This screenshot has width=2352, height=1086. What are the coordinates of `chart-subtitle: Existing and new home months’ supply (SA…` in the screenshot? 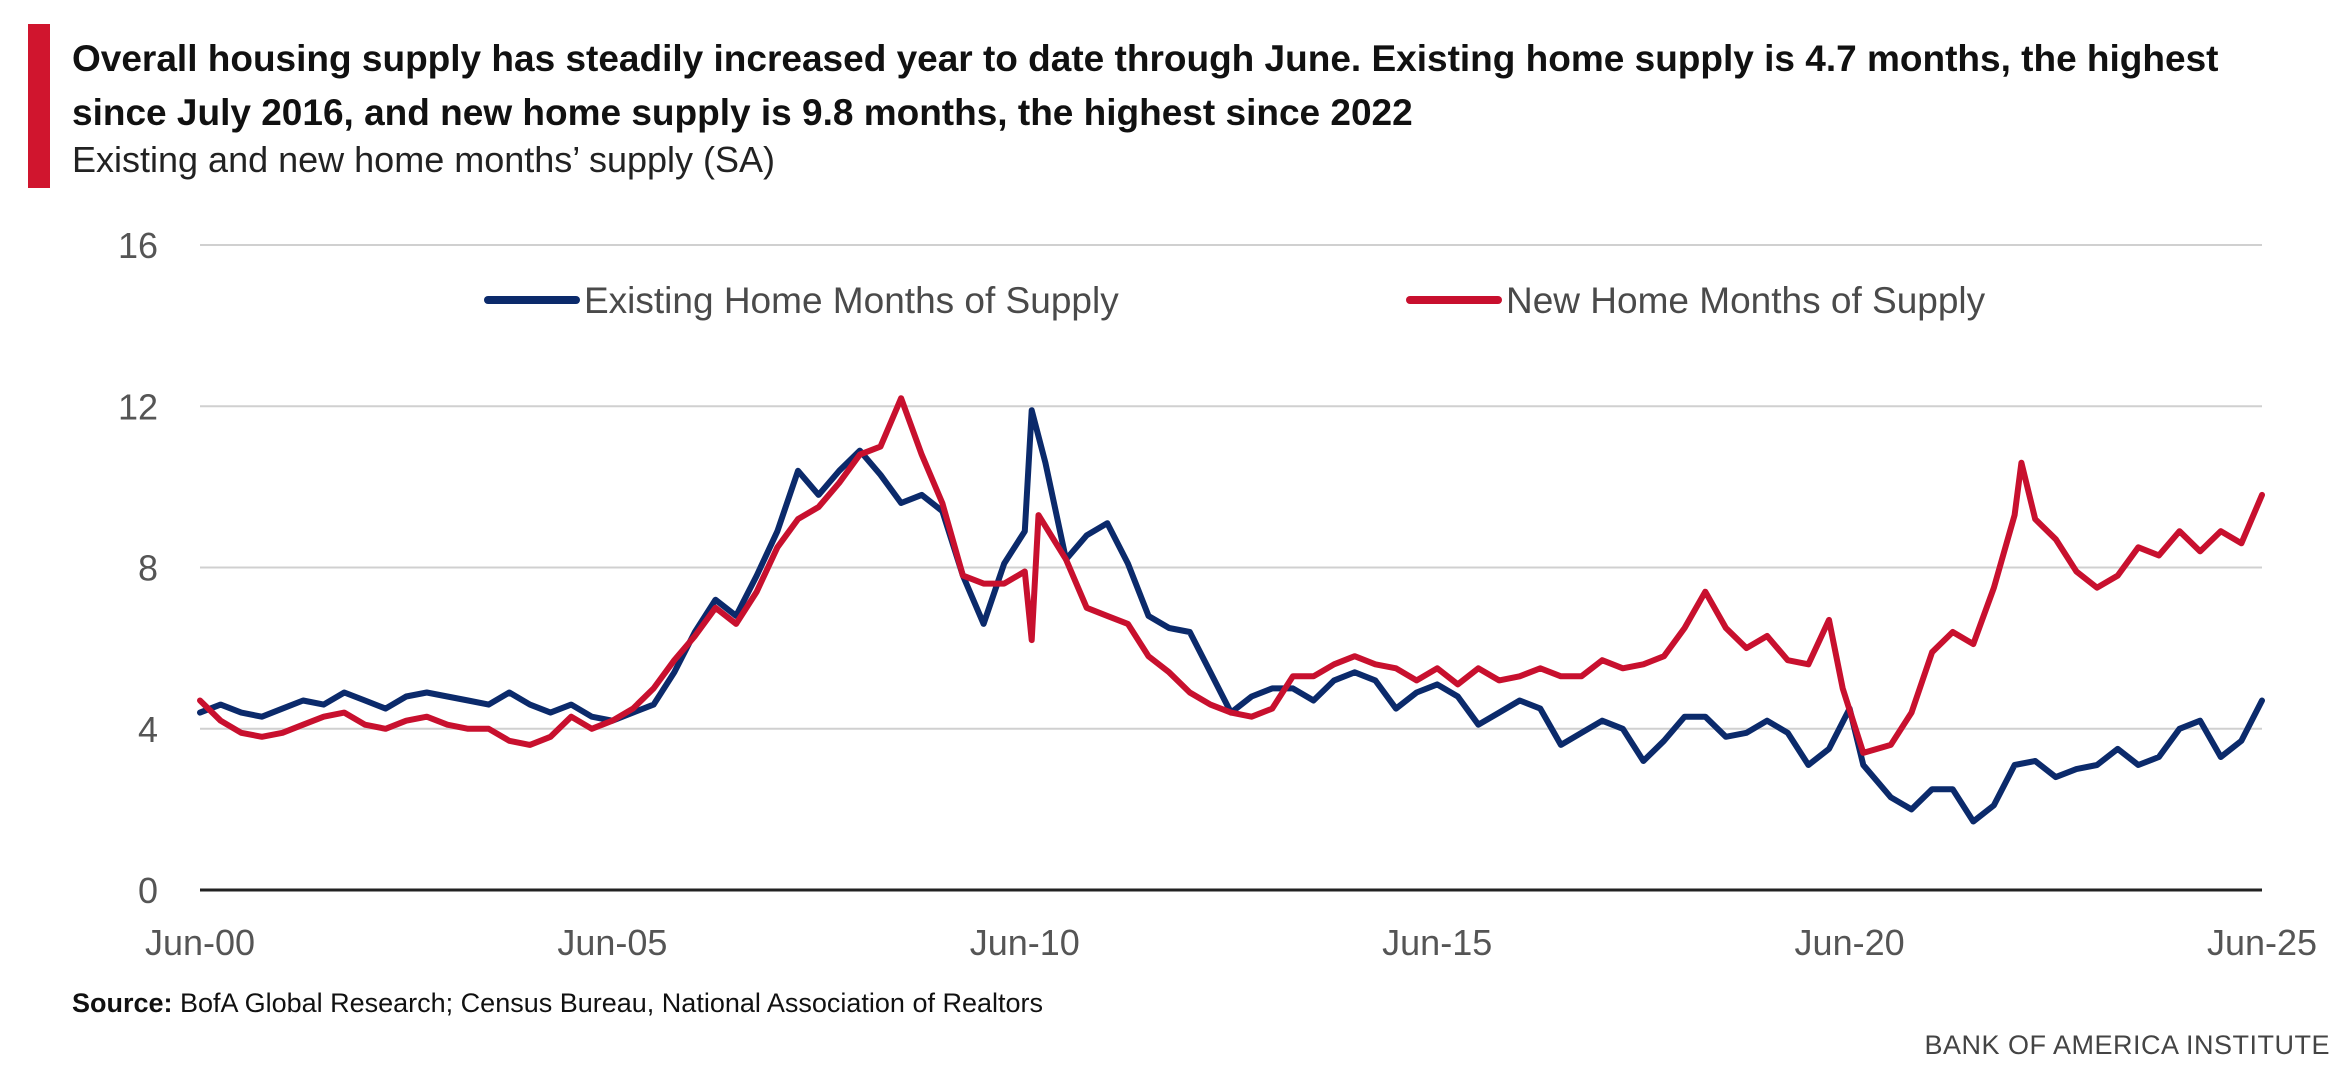 It's located at (424, 159).